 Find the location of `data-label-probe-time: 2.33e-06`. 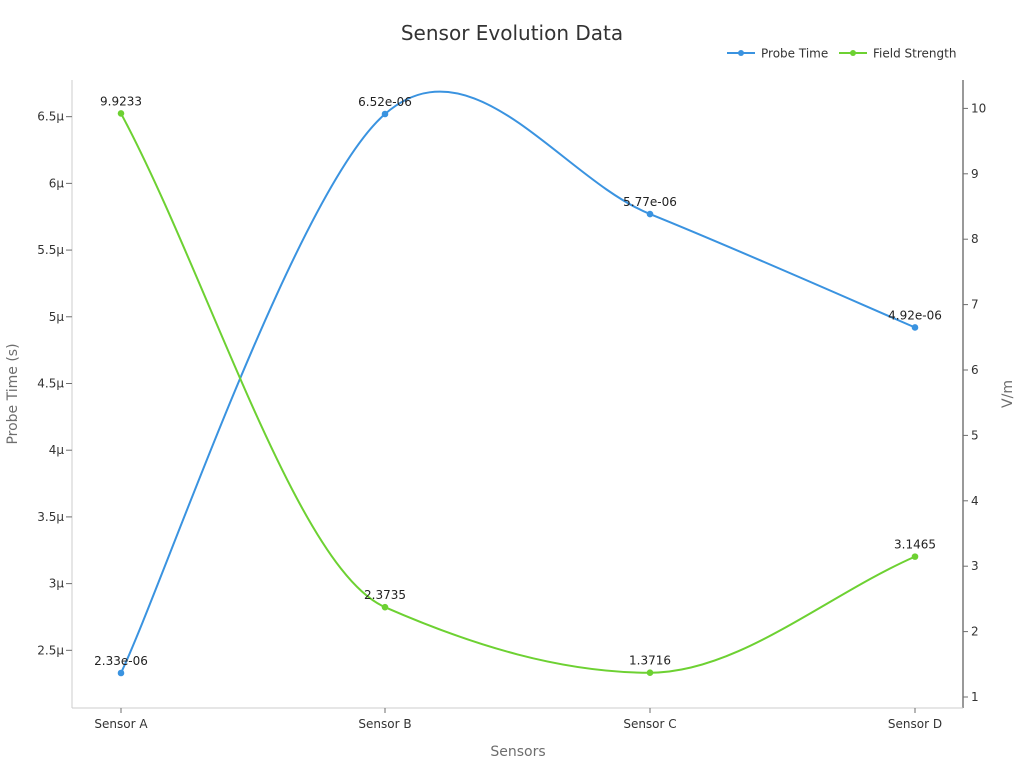

data-label-probe-time: 2.33e-06 is located at coordinates (121, 661).